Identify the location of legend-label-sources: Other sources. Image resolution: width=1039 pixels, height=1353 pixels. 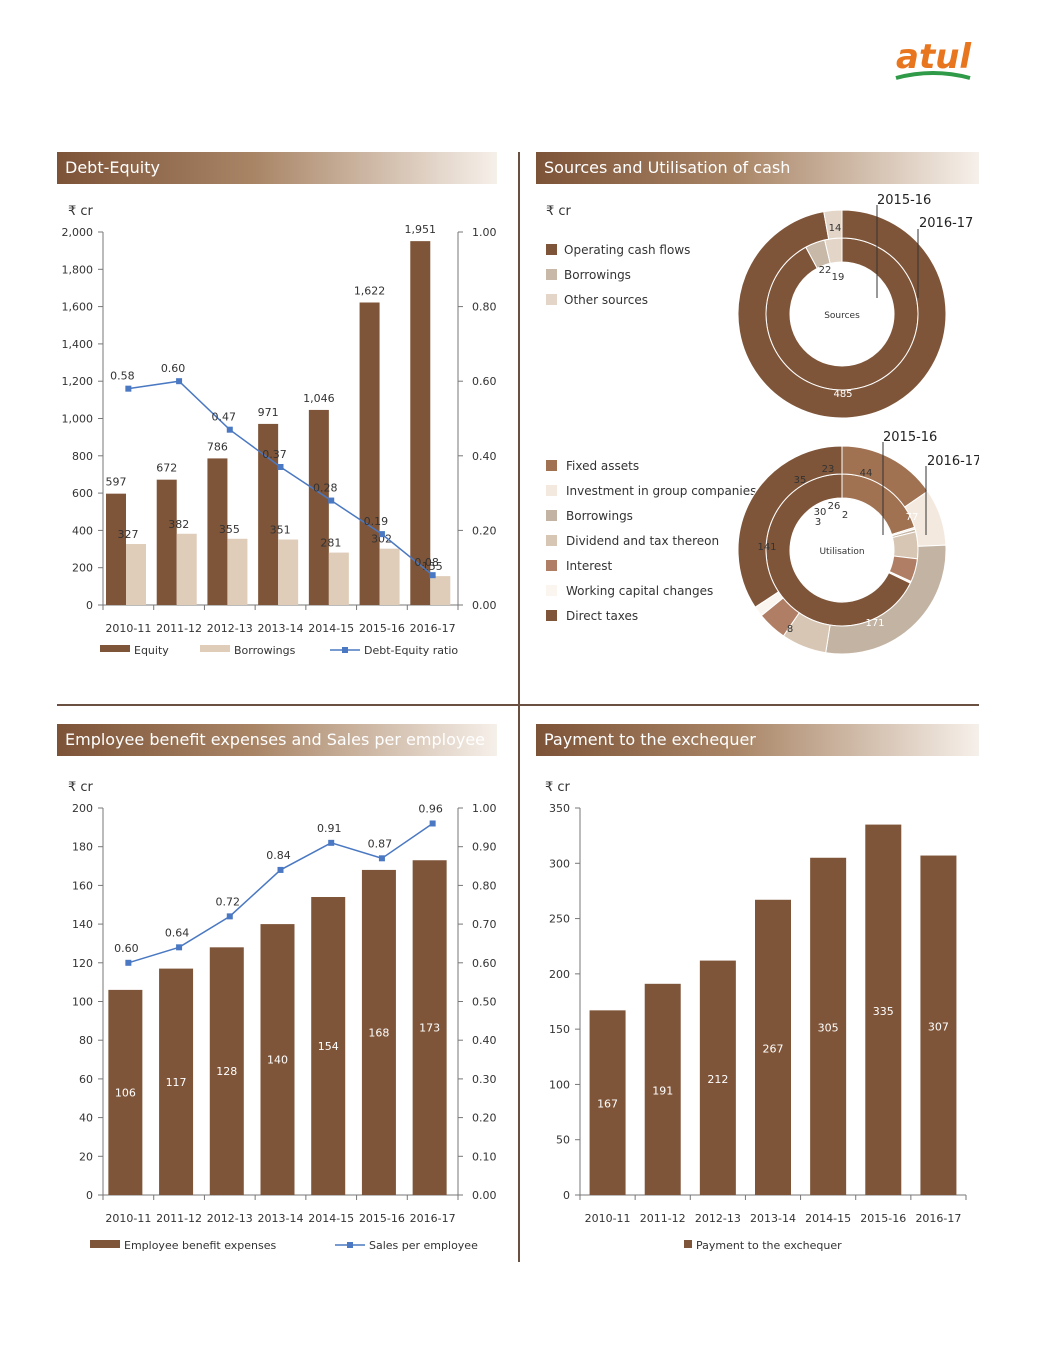
(606, 300).